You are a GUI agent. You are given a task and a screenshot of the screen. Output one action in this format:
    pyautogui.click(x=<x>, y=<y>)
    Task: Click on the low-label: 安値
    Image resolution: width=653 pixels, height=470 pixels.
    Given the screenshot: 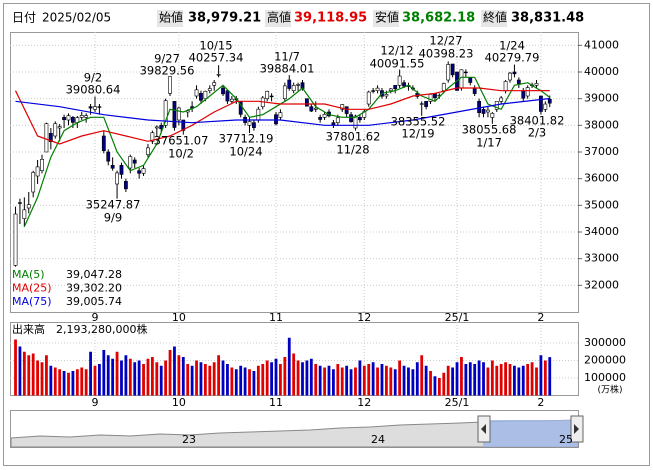 What is the action you would take?
    pyautogui.click(x=387, y=17)
    